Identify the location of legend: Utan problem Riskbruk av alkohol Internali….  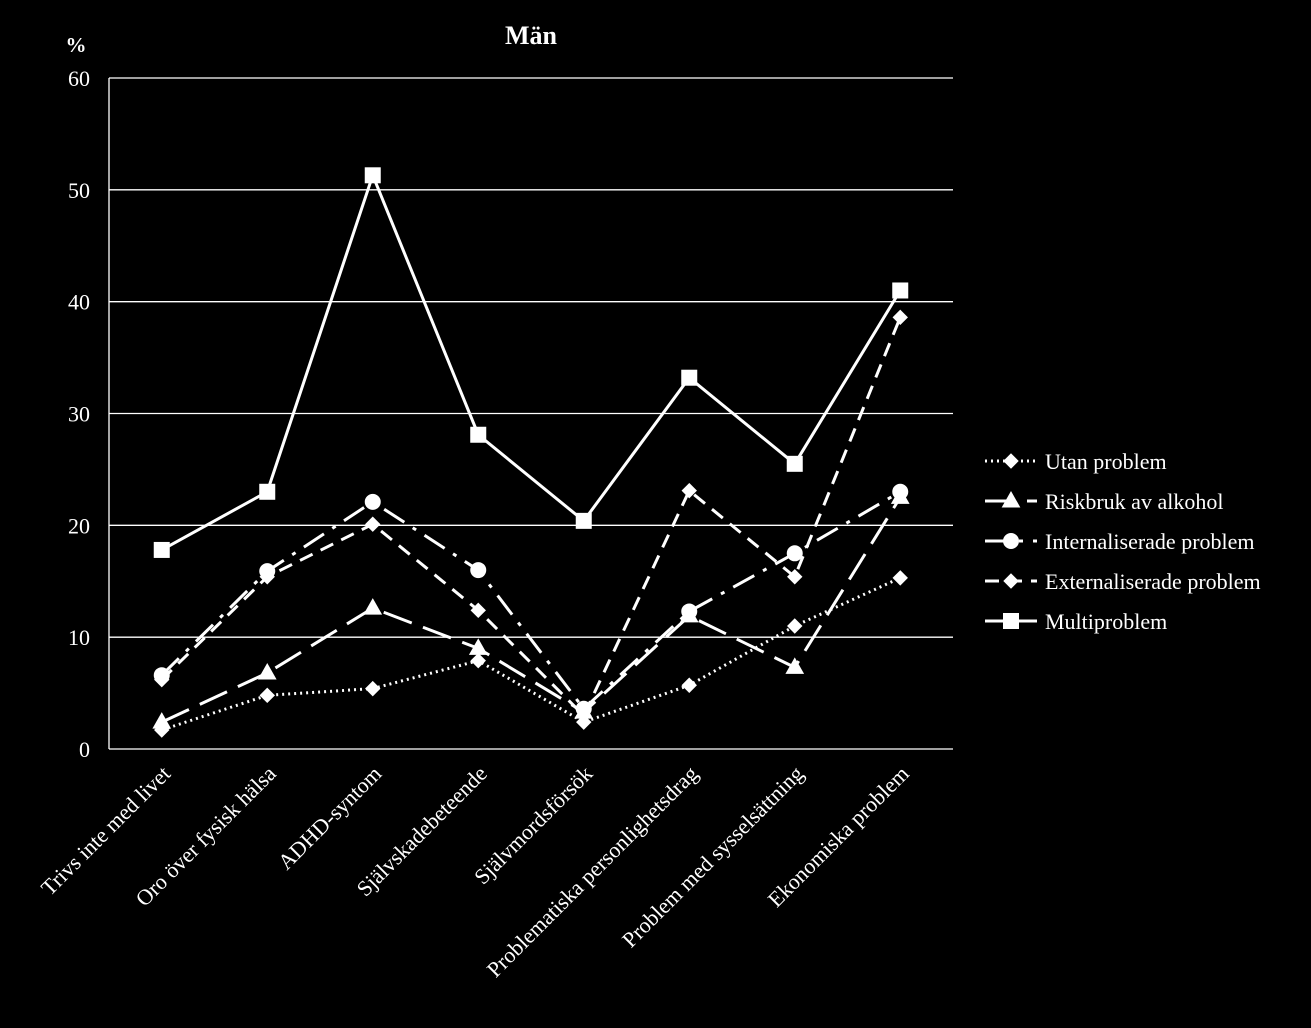
(1123, 541).